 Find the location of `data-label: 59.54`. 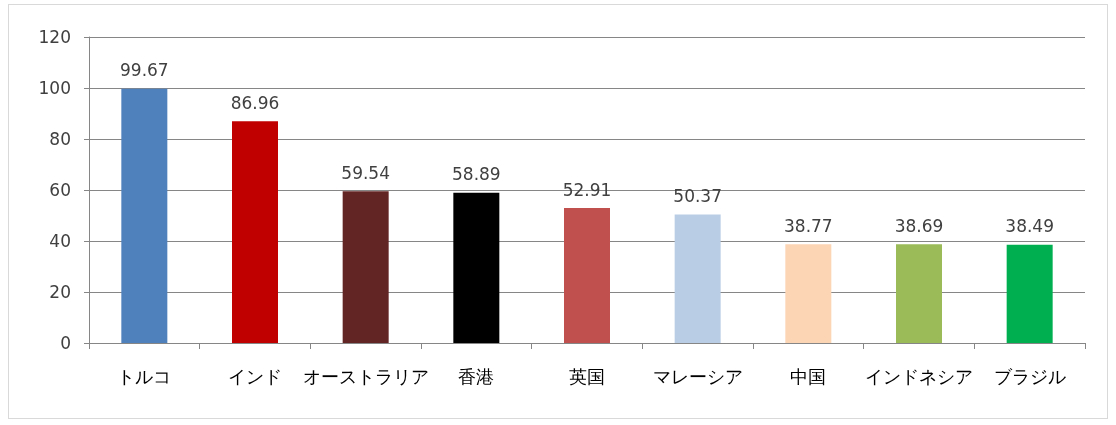

data-label: 59.54 is located at coordinates (365, 172).